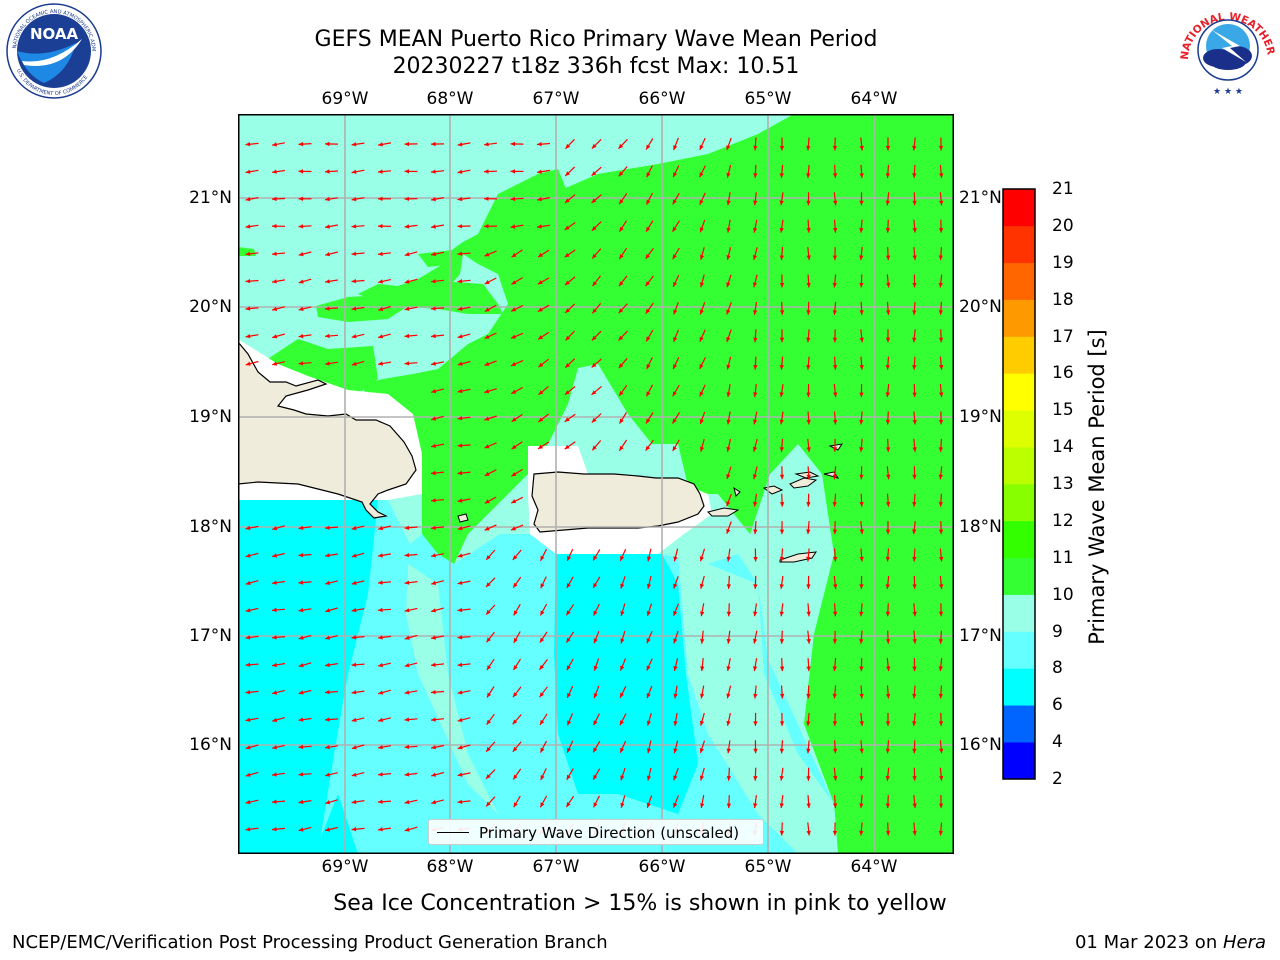 The height and width of the screenshot is (960, 1280). What do you see at coordinates (1063, 299) in the screenshot?
I see `colorbar-tick-label: 18` at bounding box center [1063, 299].